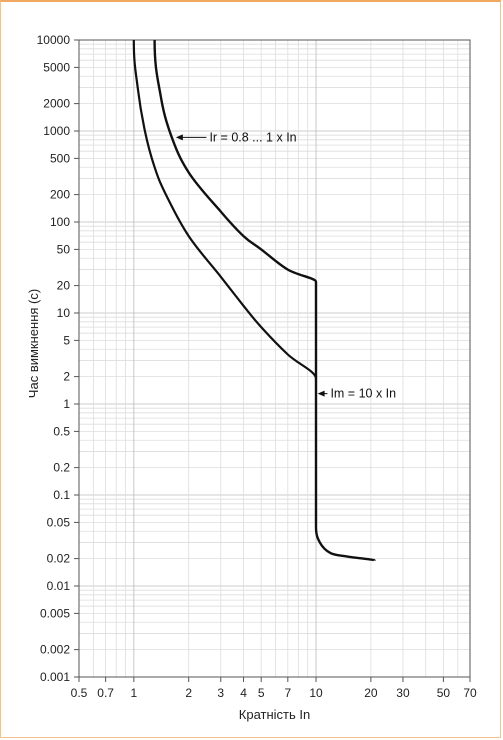 Image resolution: width=503 pixels, height=740 pixels. What do you see at coordinates (59, 586) in the screenshot?
I see `y-tick-label: 0.01` at bounding box center [59, 586].